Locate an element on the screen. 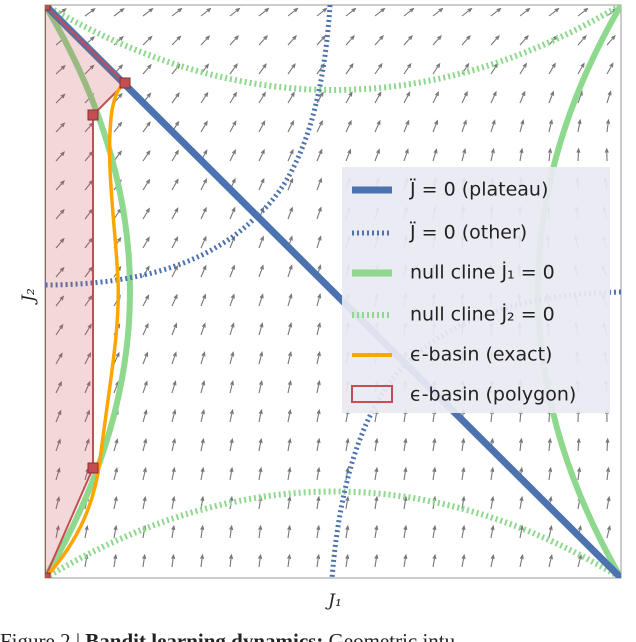 This screenshot has height=642, width=636. caption-title: Bandit learning dynamics: is located at coordinates (204, 635).